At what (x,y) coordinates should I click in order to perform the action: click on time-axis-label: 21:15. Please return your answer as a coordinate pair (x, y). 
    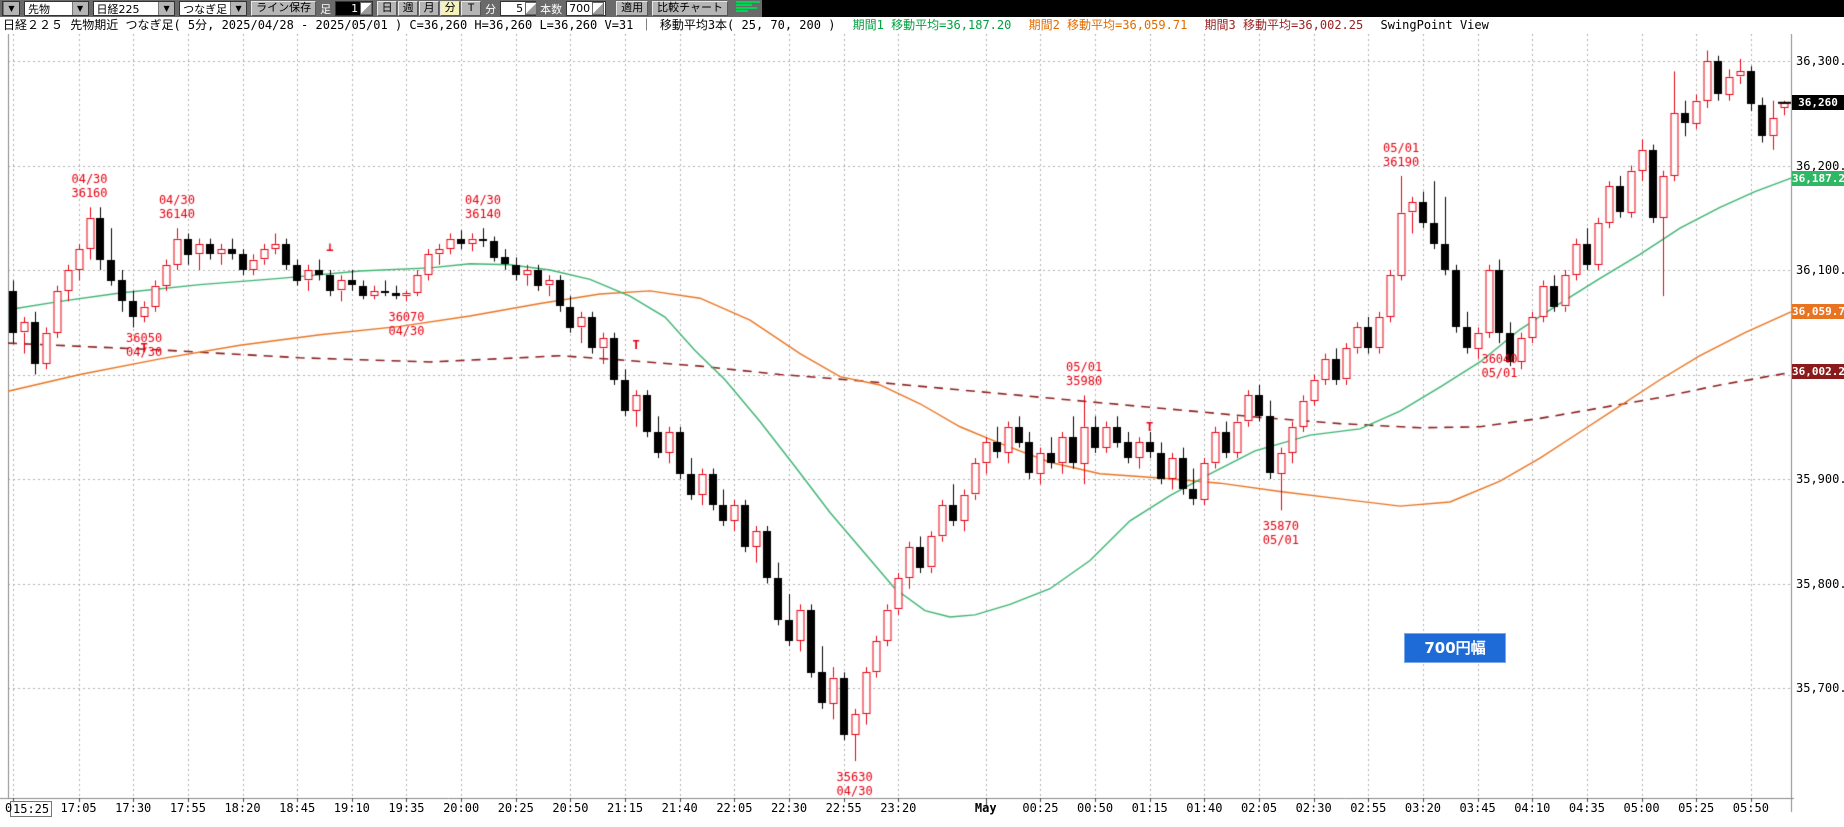
    Looking at the image, I should click on (625, 808).